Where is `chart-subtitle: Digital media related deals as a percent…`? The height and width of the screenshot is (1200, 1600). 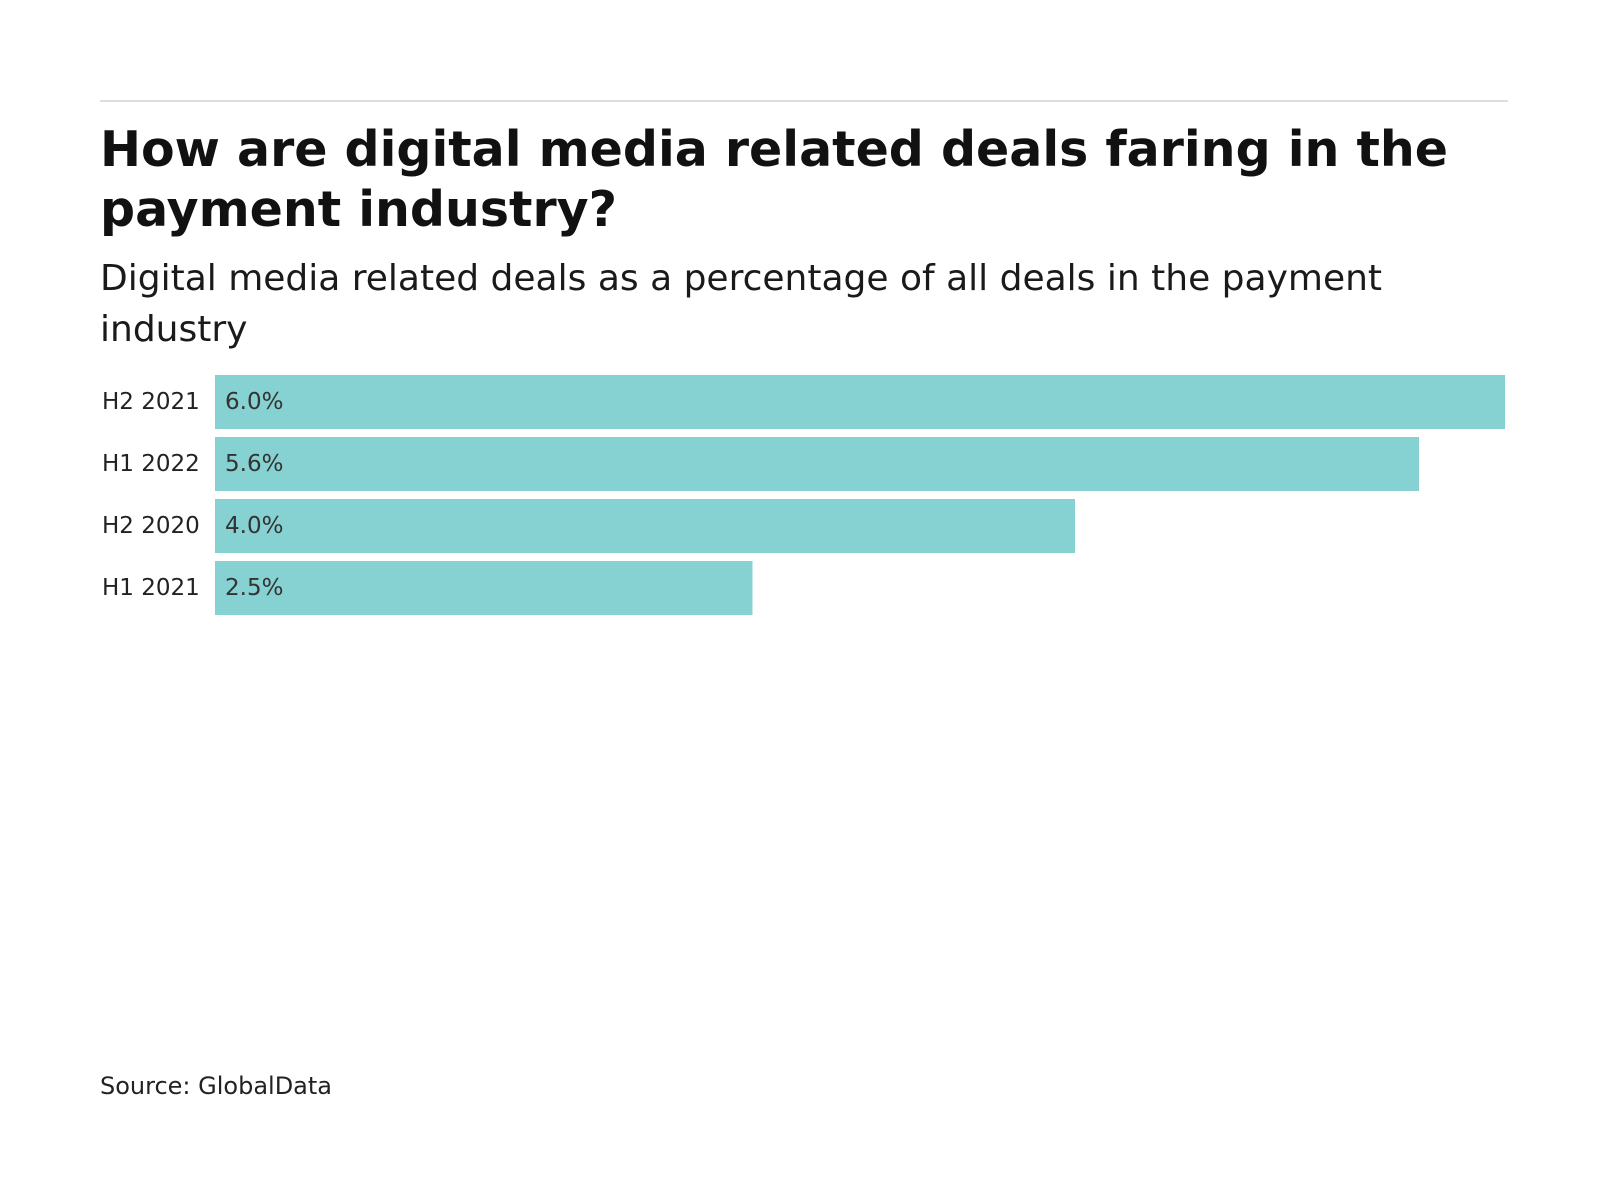 chart-subtitle: Digital media related deals as a percent… is located at coordinates (741, 304).